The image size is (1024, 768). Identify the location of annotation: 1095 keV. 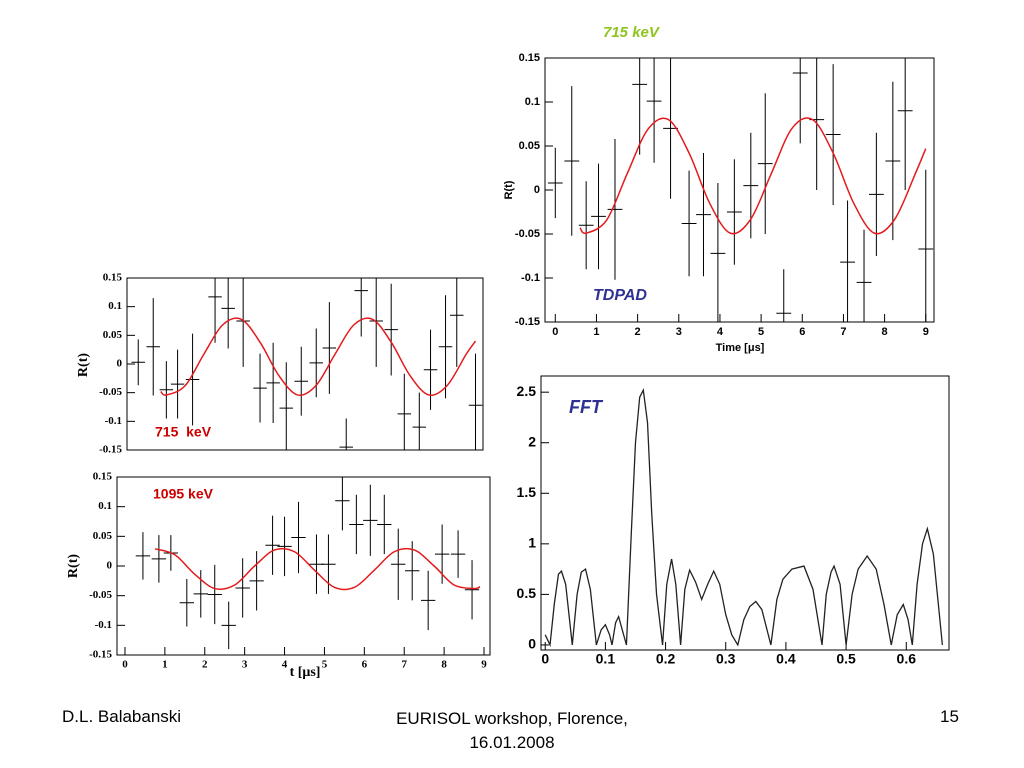
(183, 494).